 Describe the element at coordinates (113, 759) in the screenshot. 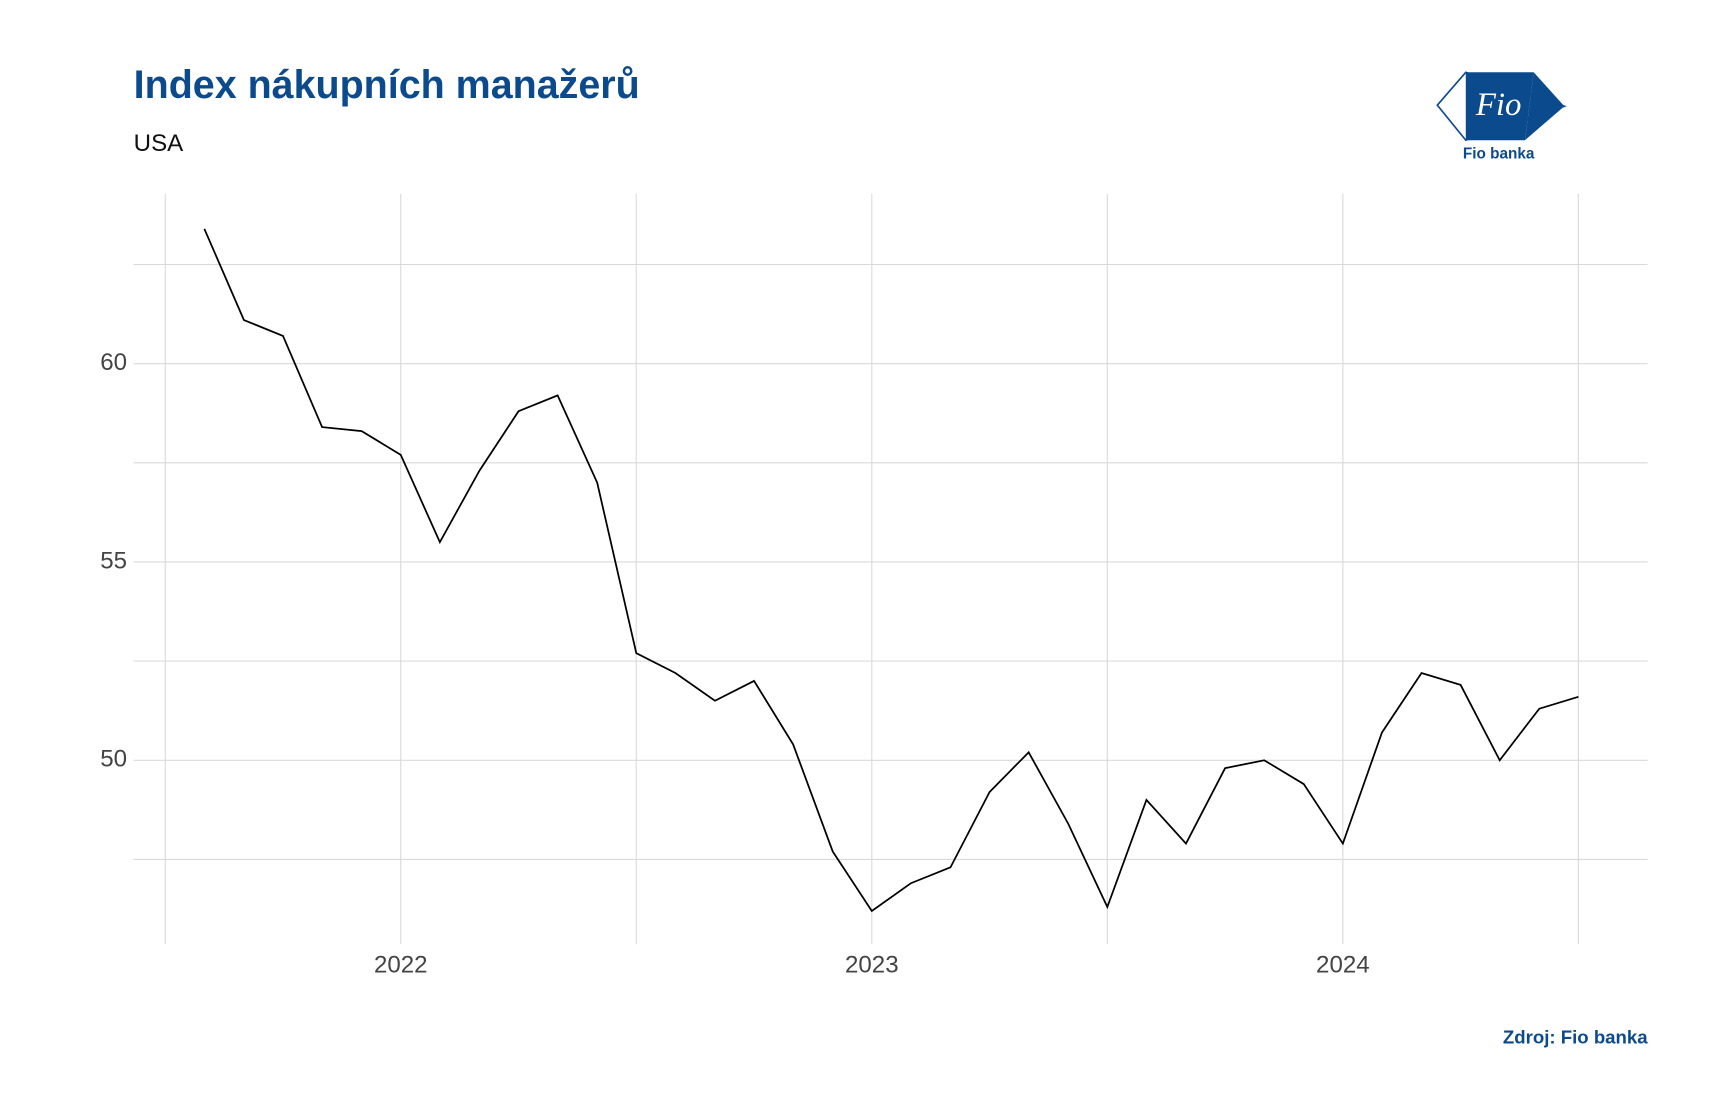

I see `y-tick-label: 50` at that location.